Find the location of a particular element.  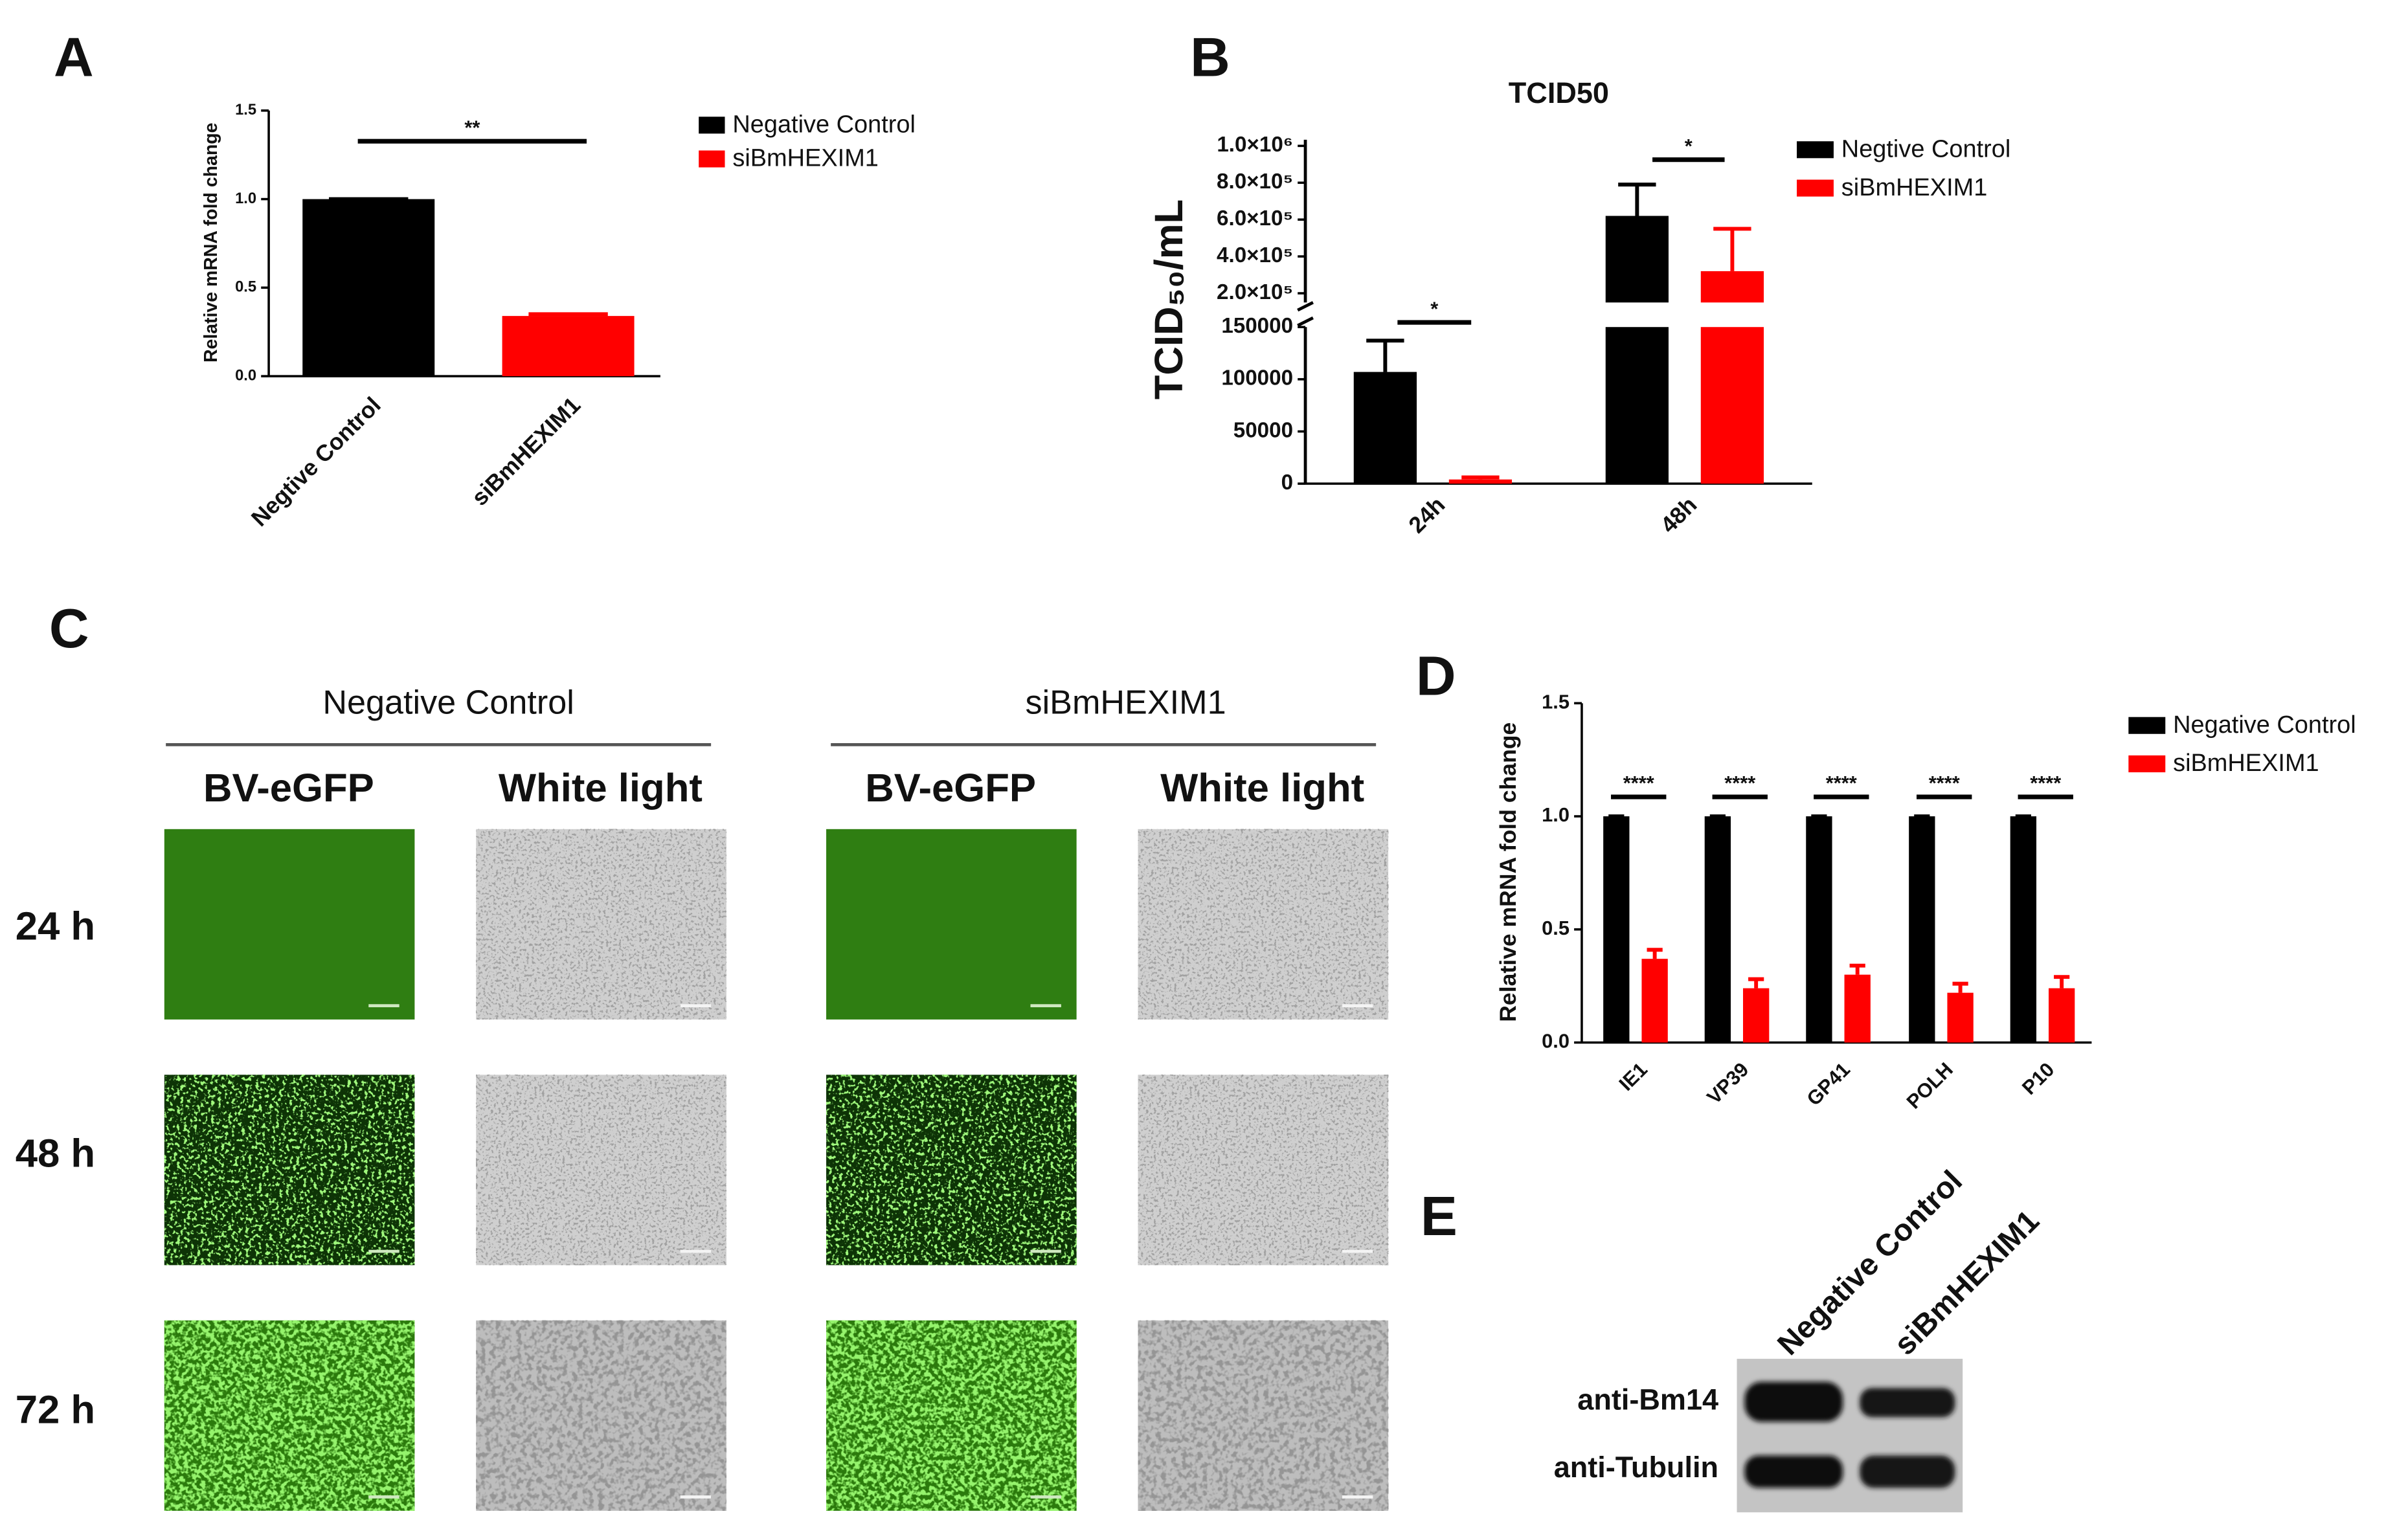

row-label: 24 h is located at coordinates (56, 926).